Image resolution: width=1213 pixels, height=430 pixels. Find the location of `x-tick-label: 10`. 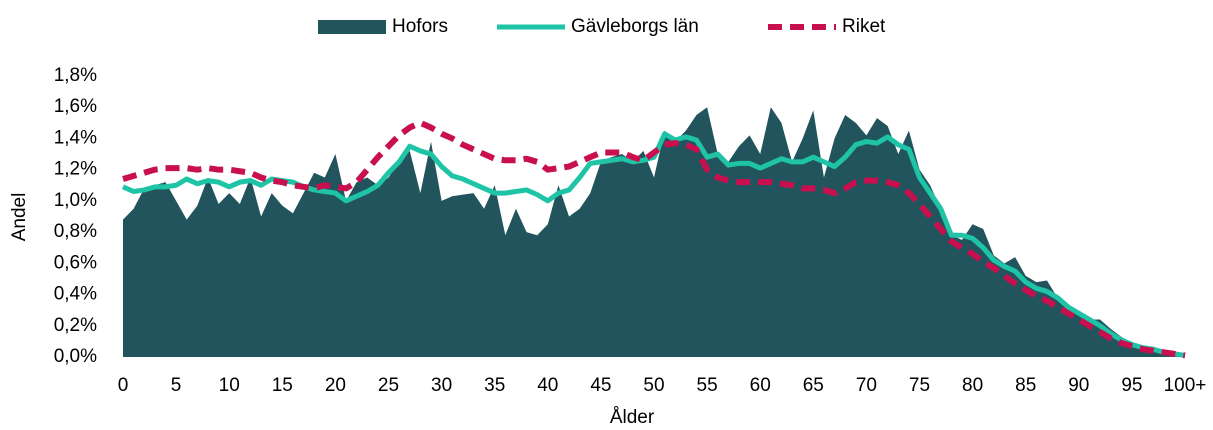

x-tick-label: 10 is located at coordinates (229, 385).